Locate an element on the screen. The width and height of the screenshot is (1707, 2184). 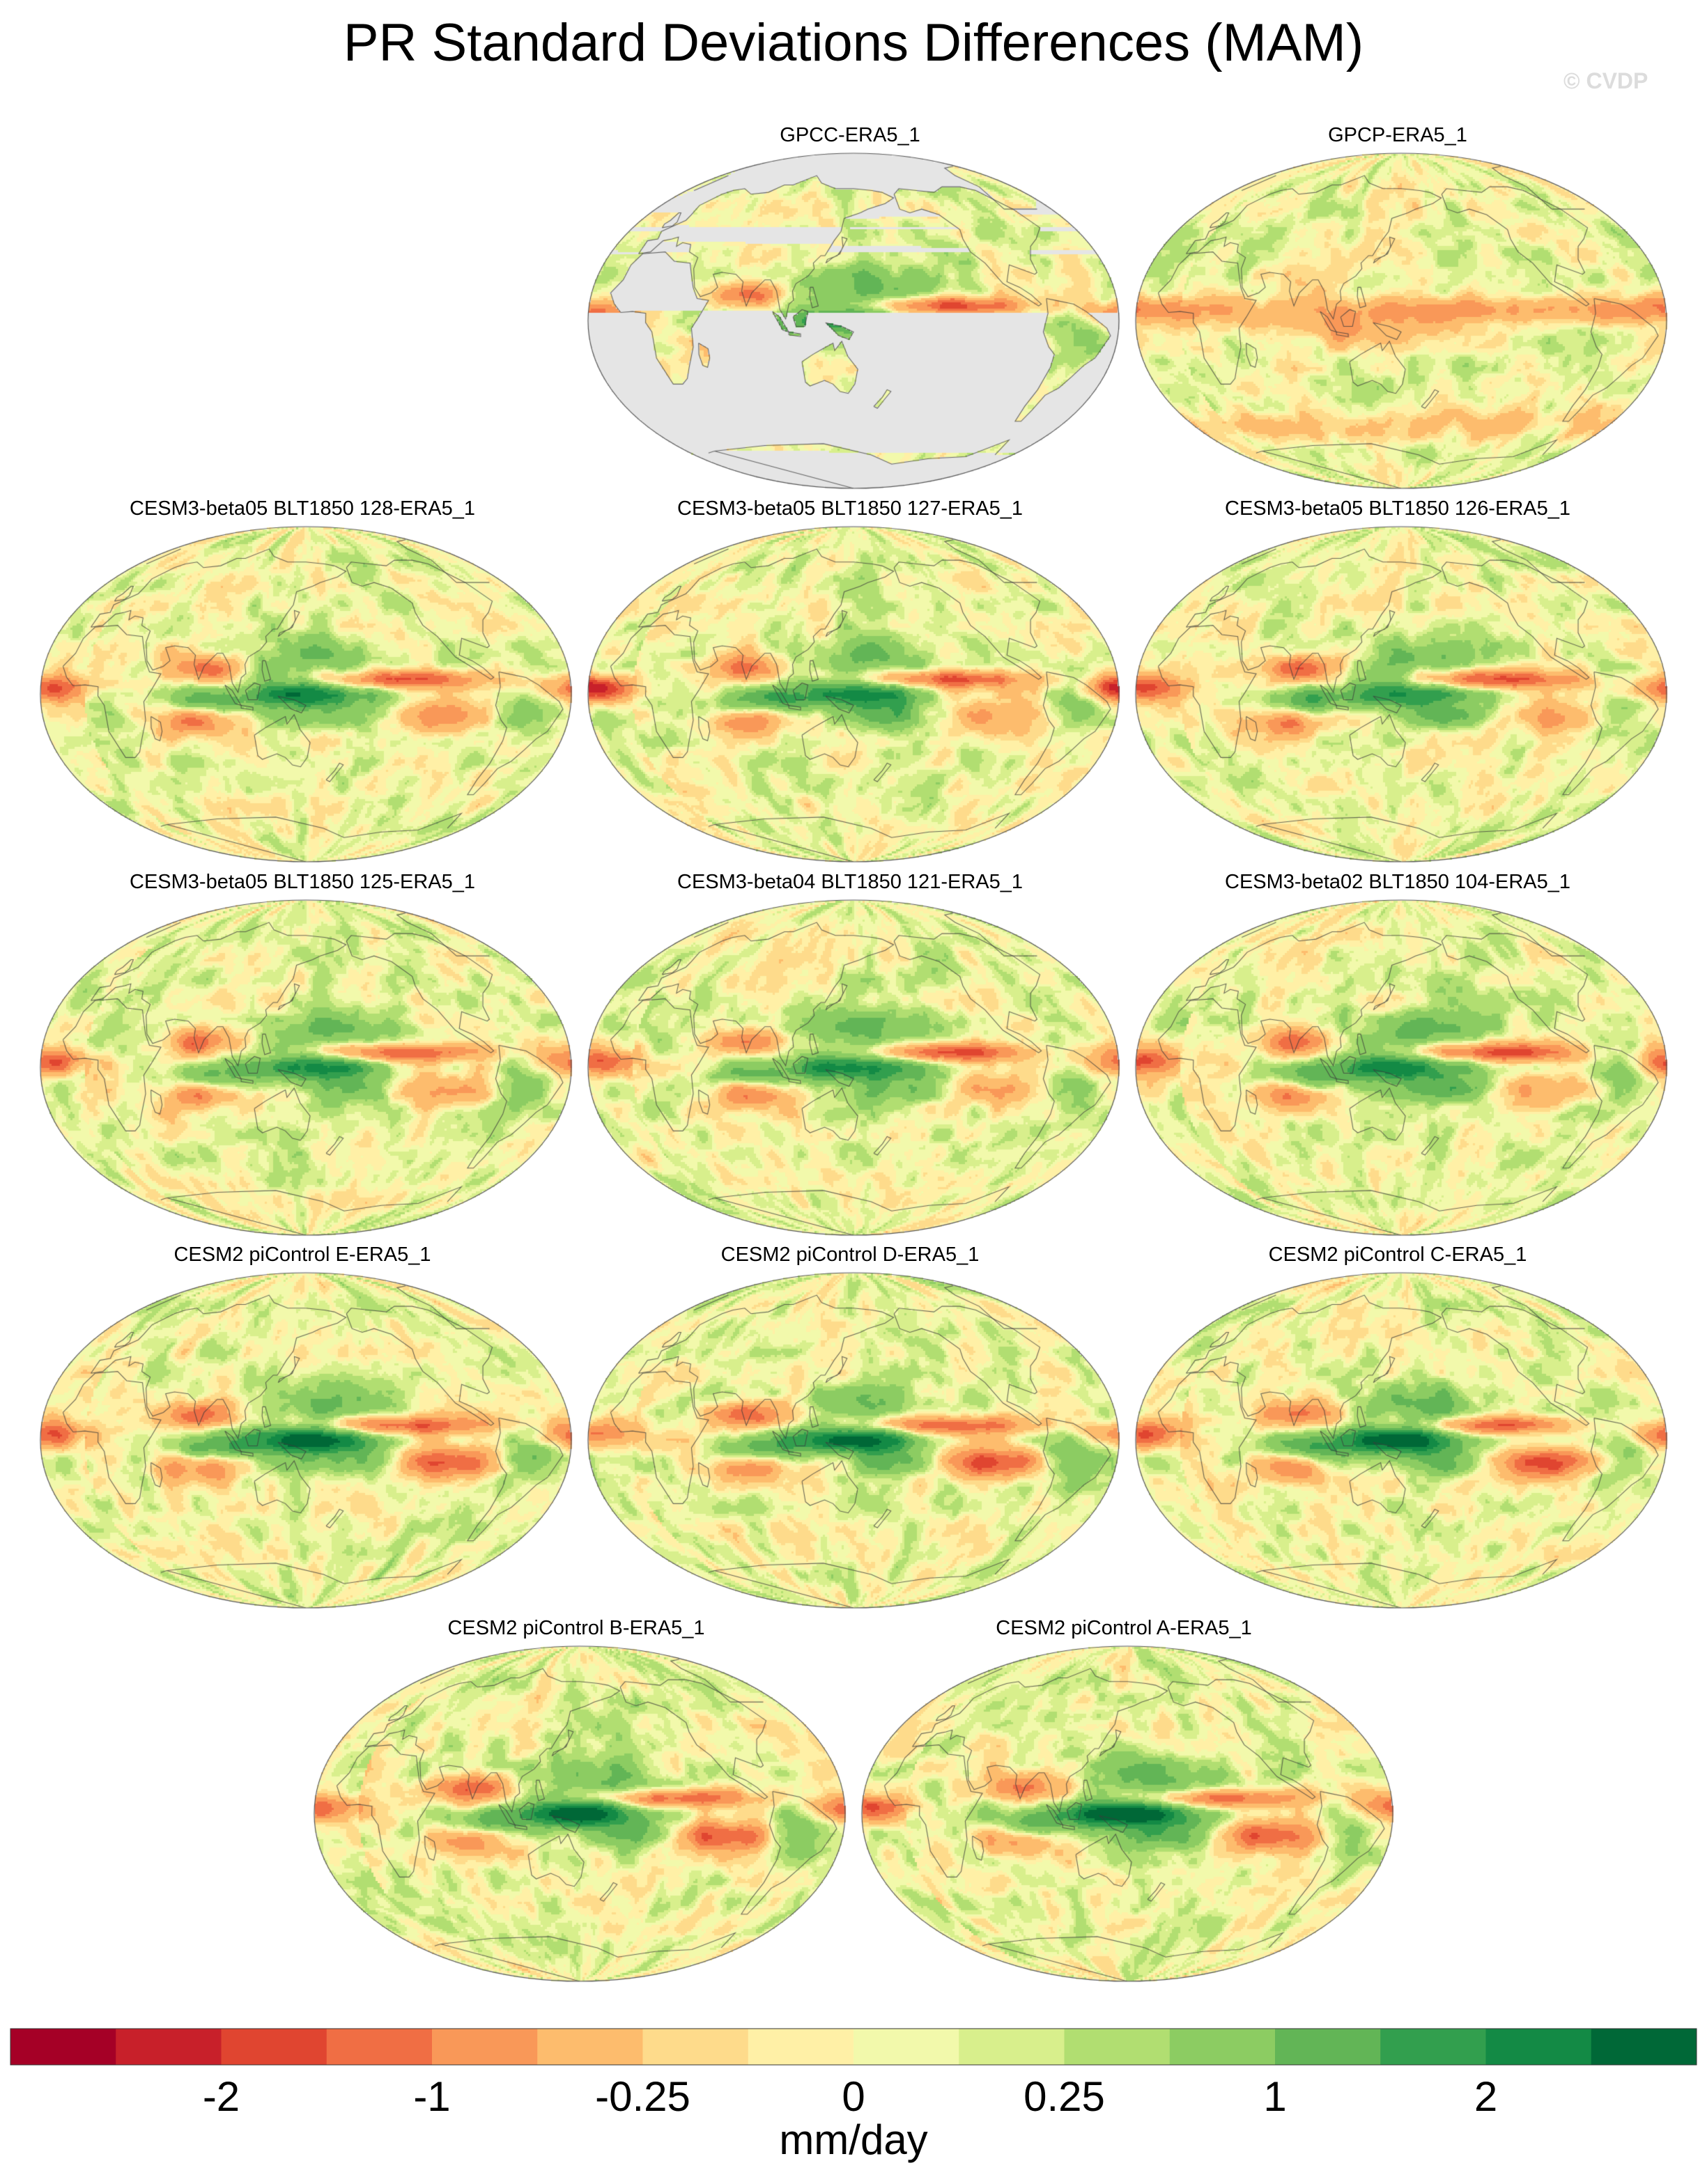
colorbar-tick-label: 1 is located at coordinates (1274, 2096).